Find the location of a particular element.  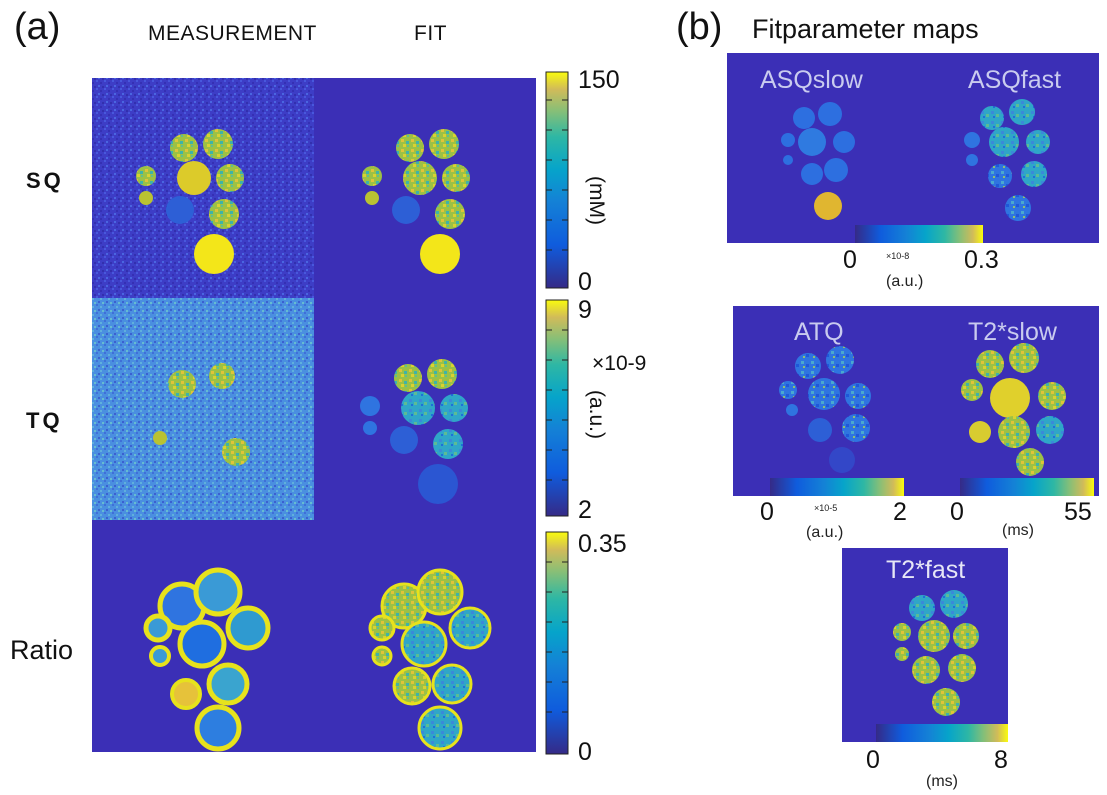

tq-measurement-map is located at coordinates (203, 409).